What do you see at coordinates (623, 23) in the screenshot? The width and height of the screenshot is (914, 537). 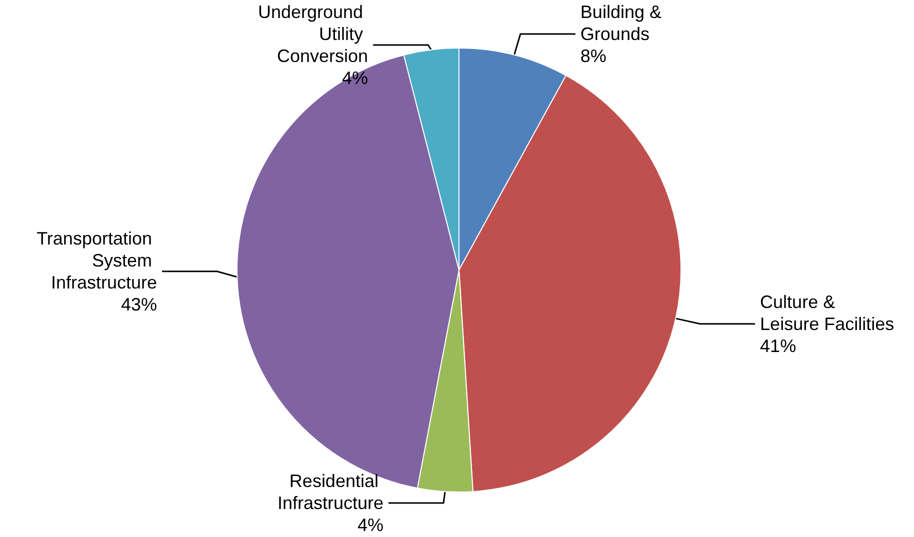 I see `slice-label: Building & Grounds` at bounding box center [623, 23].